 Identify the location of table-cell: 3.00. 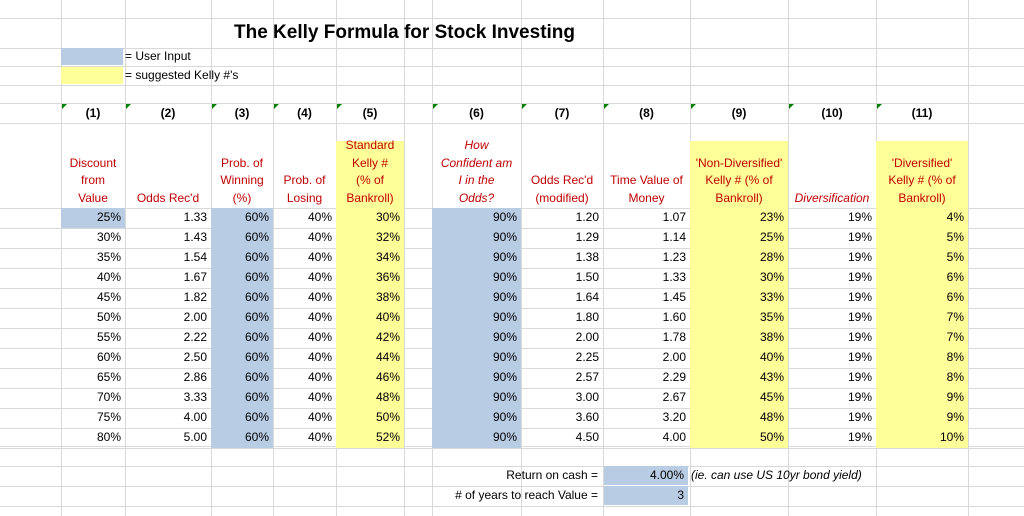
(587, 397).